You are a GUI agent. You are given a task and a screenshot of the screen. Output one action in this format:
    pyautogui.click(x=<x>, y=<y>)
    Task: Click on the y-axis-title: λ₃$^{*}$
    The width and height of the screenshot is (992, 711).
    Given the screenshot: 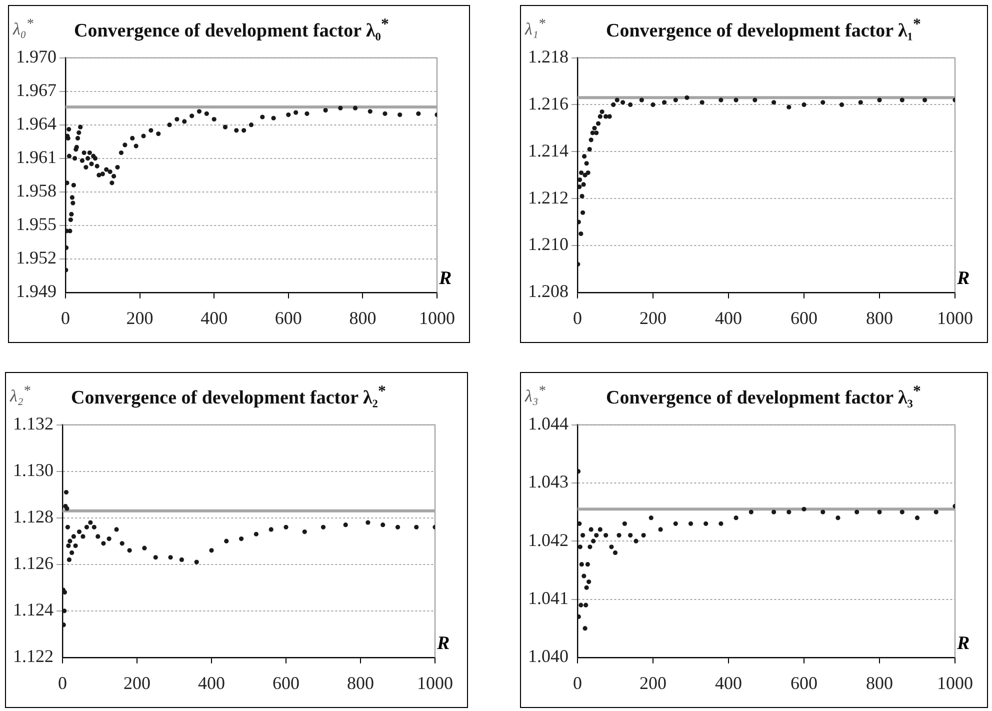 What is the action you would take?
    pyautogui.click(x=535, y=395)
    